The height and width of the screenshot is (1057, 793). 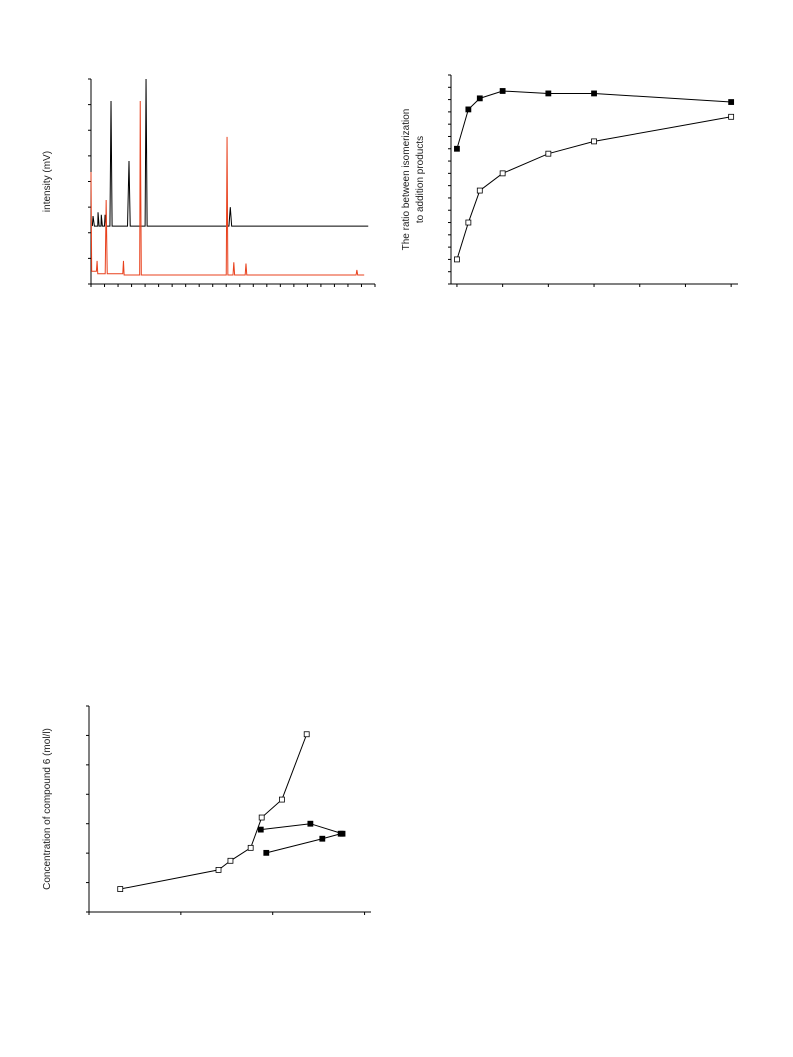 I want to click on y-axis-label: to addition products, so click(x=420, y=179).